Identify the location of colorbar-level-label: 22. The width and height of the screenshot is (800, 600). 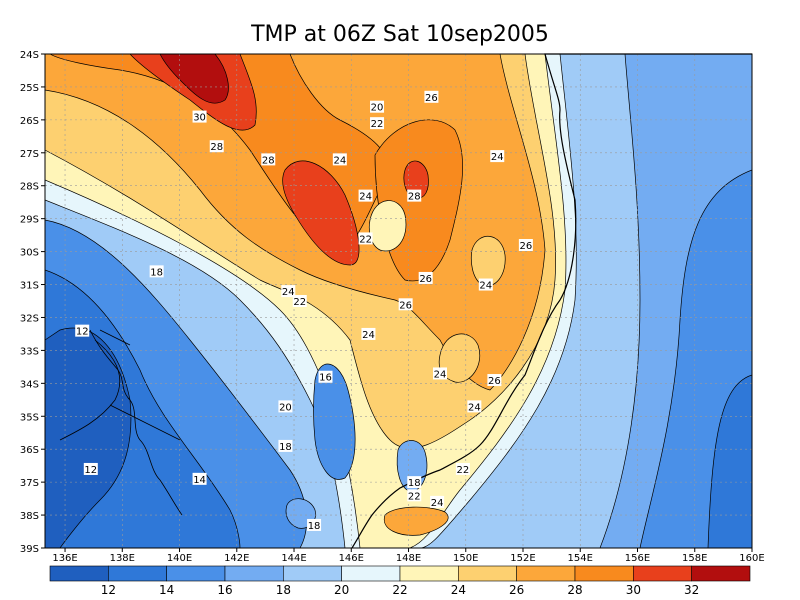
(399, 590).